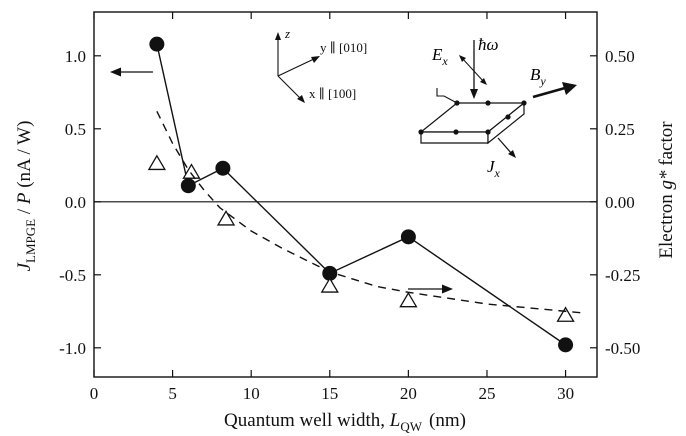 The width and height of the screenshot is (686, 436). Describe the element at coordinates (408, 393) in the screenshot. I see `x-tick-label: 20` at that location.